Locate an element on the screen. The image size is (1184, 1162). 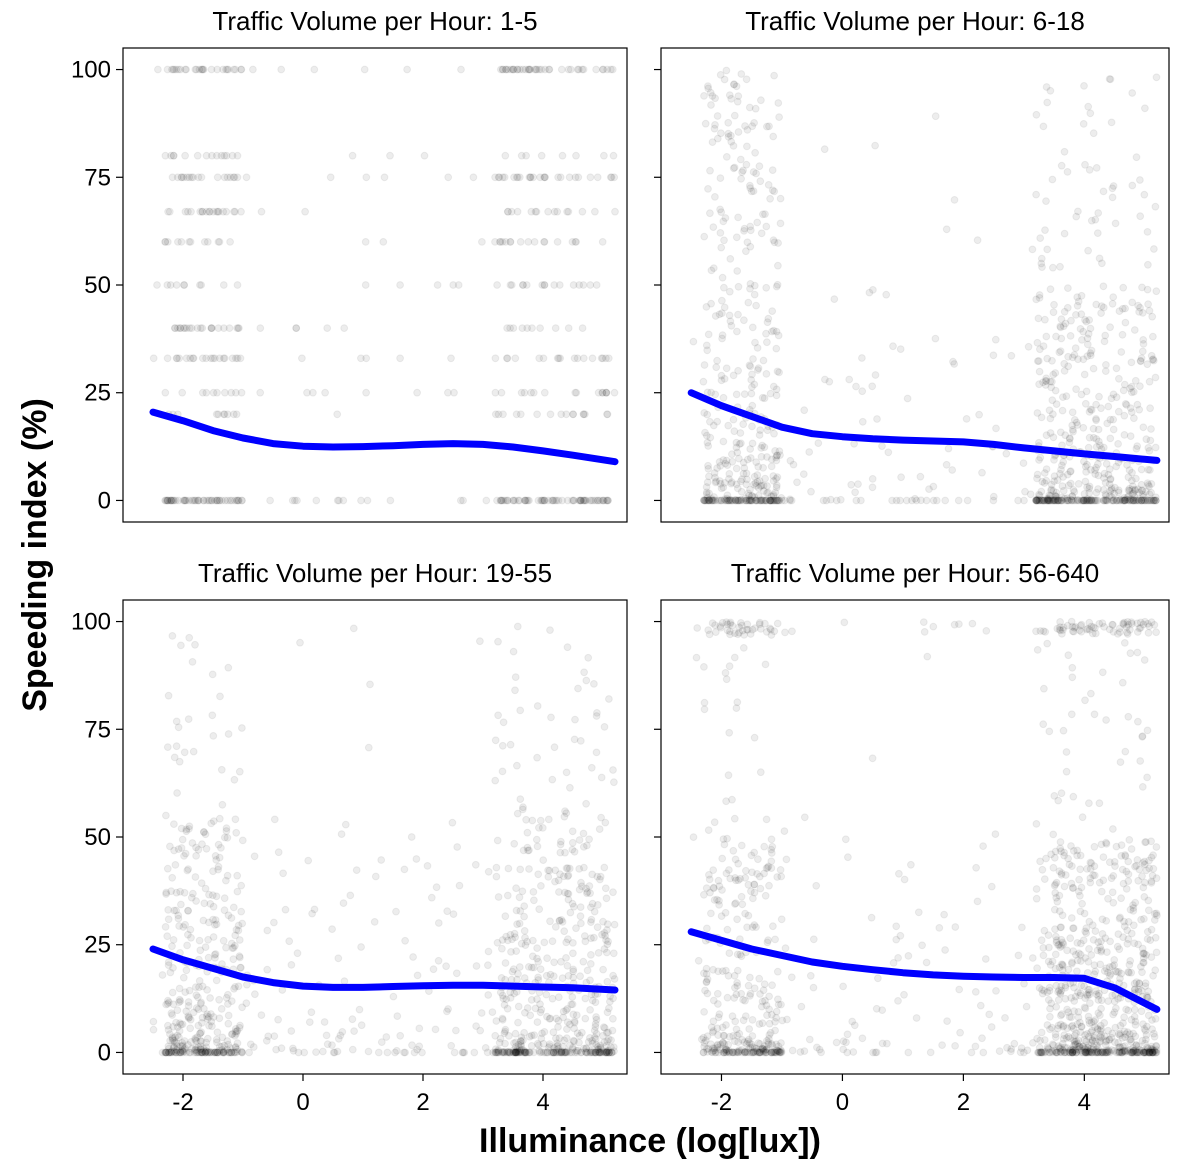
facet-title: Traffic Volume per Hour: 6-18 is located at coordinates (915, 21).